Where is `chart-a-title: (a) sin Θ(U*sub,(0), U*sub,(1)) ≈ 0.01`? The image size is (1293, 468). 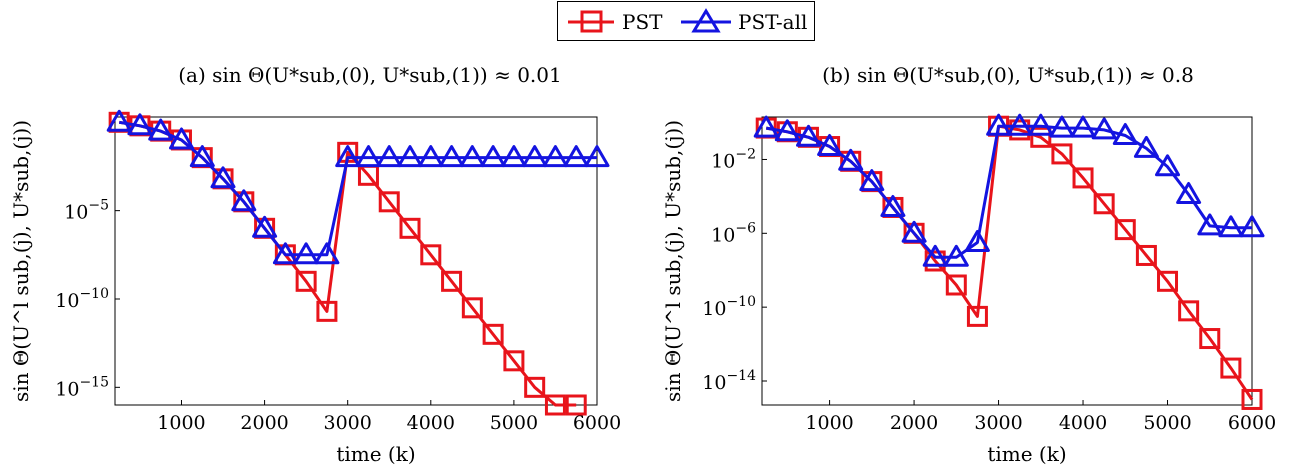 chart-a-title: (a) sin Θ(U*sub,(0), U*sub,(1)) ≈ 0.01 is located at coordinates (370, 75).